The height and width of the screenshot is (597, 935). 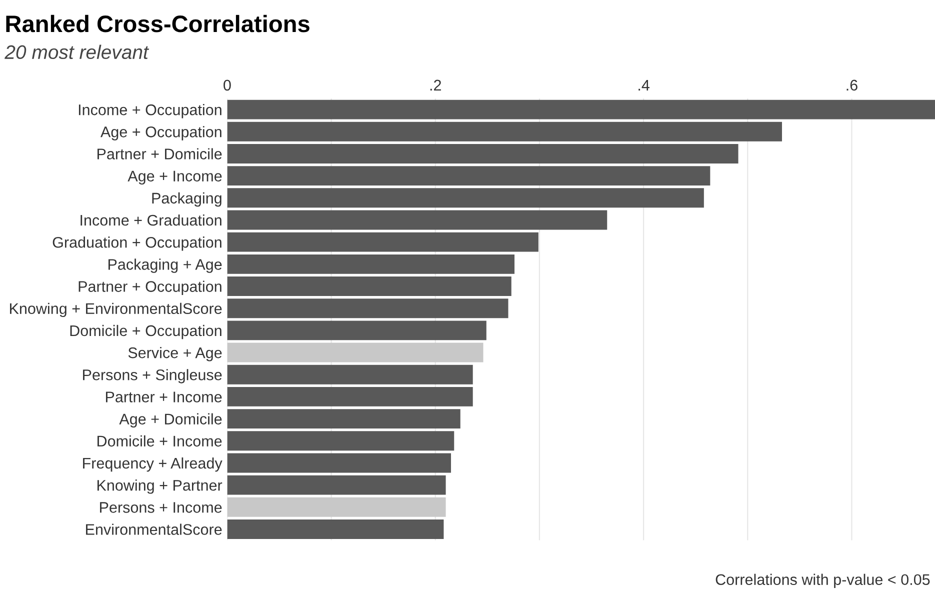 I want to click on y-tick-label: Partner + Domicile, so click(x=160, y=154).